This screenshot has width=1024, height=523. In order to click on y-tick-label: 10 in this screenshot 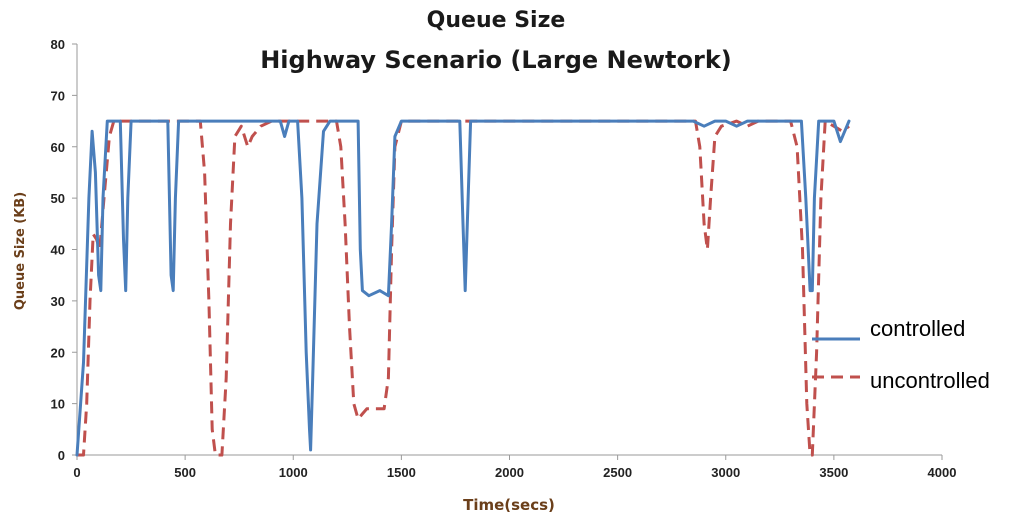, I will do `click(58, 404)`.